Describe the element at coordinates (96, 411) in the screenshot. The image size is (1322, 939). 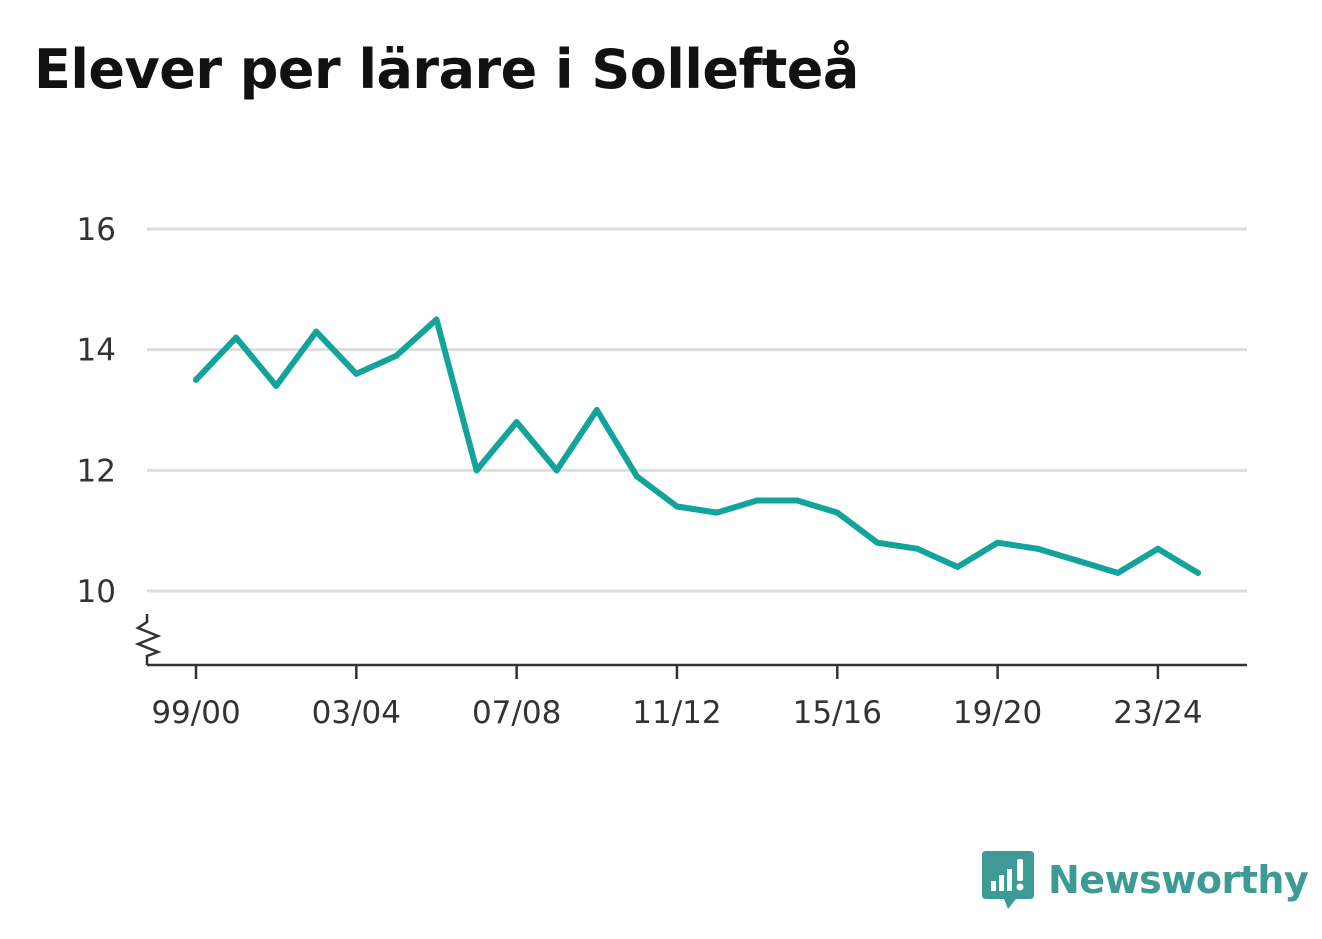
I see `y-axis-ticks: 10 12 14 16` at that location.